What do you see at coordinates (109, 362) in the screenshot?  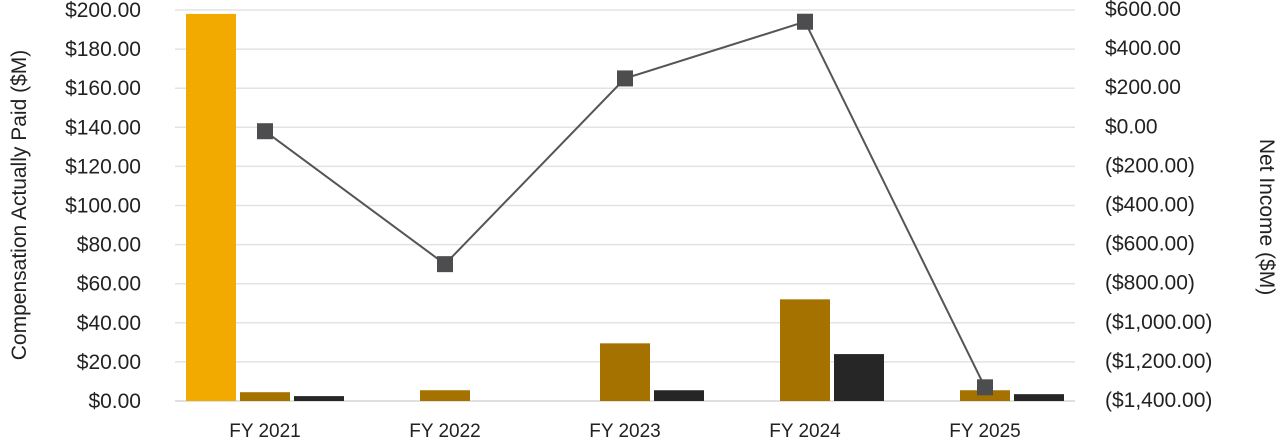 I see `left-tick-label: $20.00` at bounding box center [109, 362].